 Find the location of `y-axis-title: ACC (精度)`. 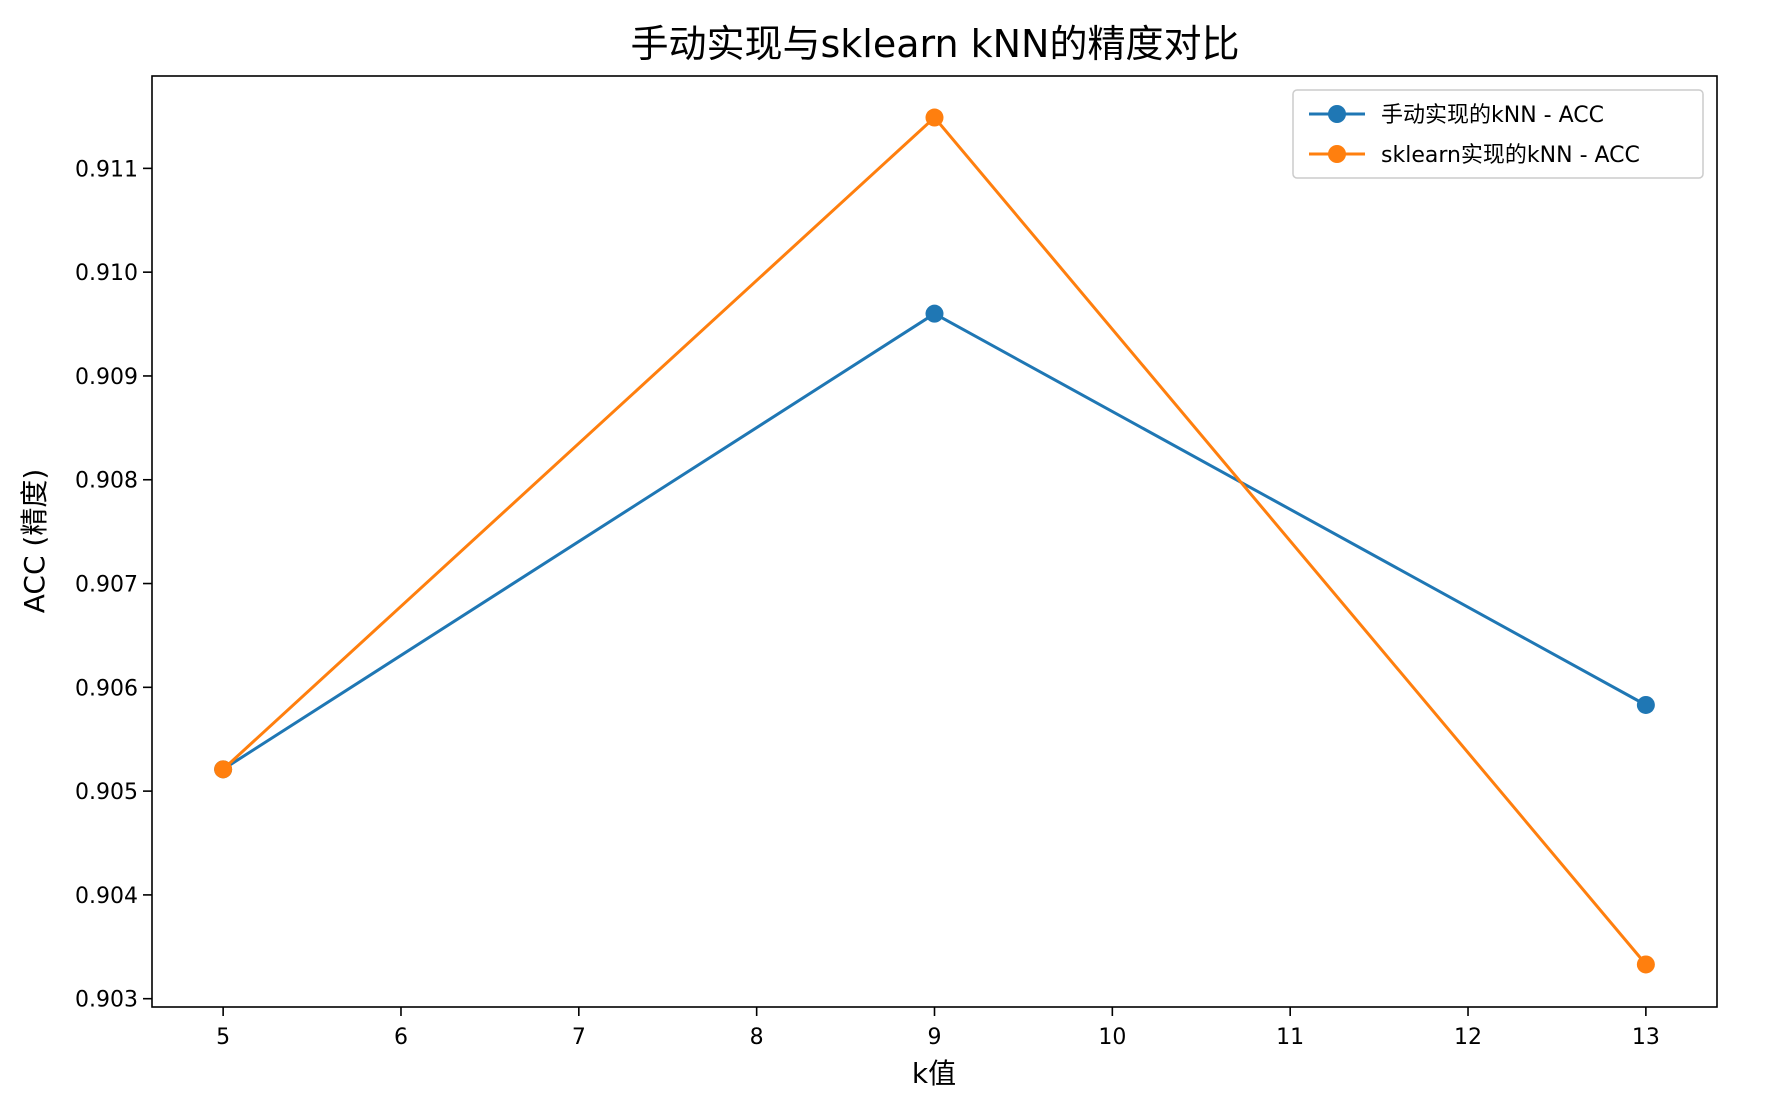

y-axis-title: ACC (精度) is located at coordinates (34, 541).